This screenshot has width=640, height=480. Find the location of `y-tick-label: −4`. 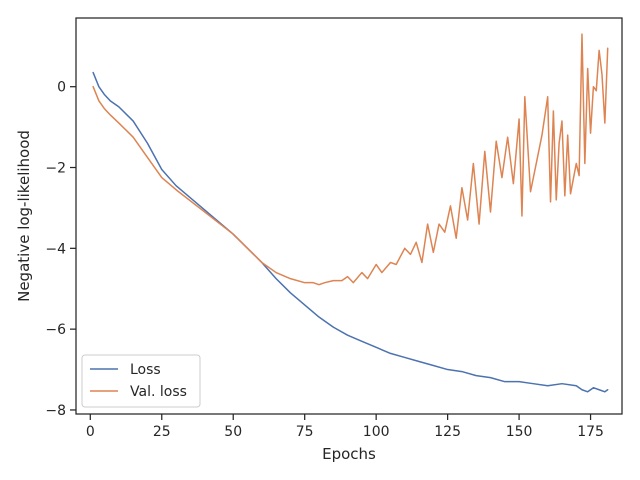

y-tick-label: −4 is located at coordinates (55, 249).